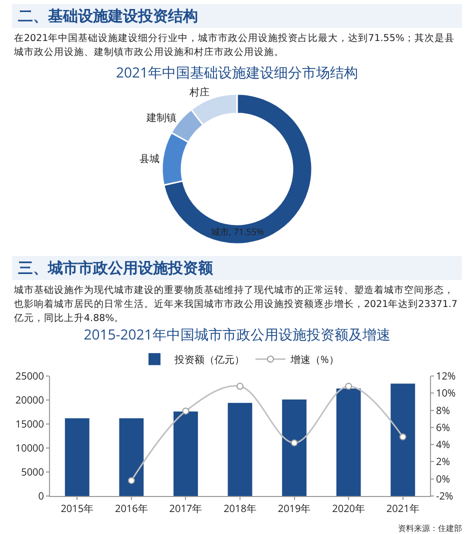  Describe the element at coordinates (445, 495) in the screenshot. I see `y2-tick-label: -2%` at that location.